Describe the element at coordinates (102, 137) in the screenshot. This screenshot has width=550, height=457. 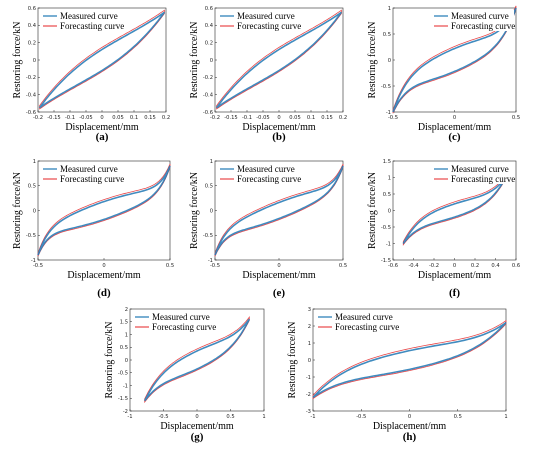
I see `panel-caption: (a)` at that location.